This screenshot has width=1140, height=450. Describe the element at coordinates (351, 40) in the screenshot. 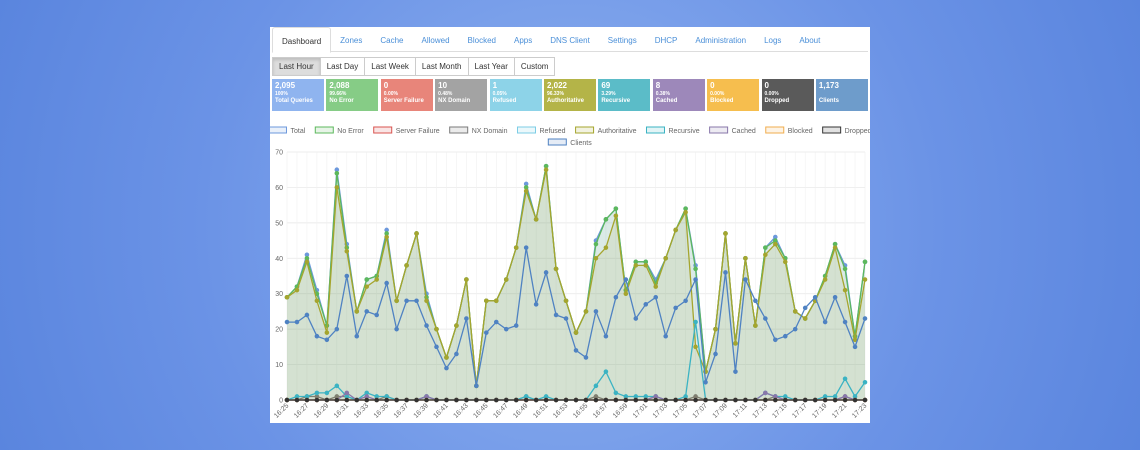

I see `nav-tab: Zones` at that location.